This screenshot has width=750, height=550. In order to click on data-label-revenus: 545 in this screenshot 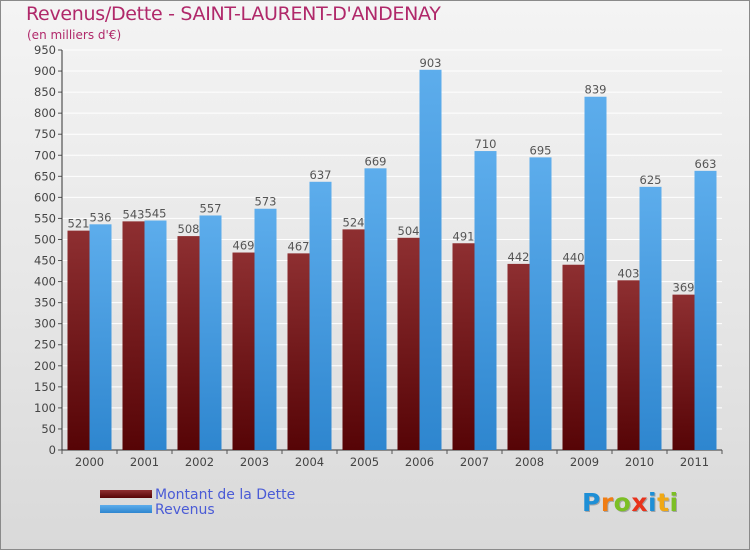, I will do `click(156, 214)`.